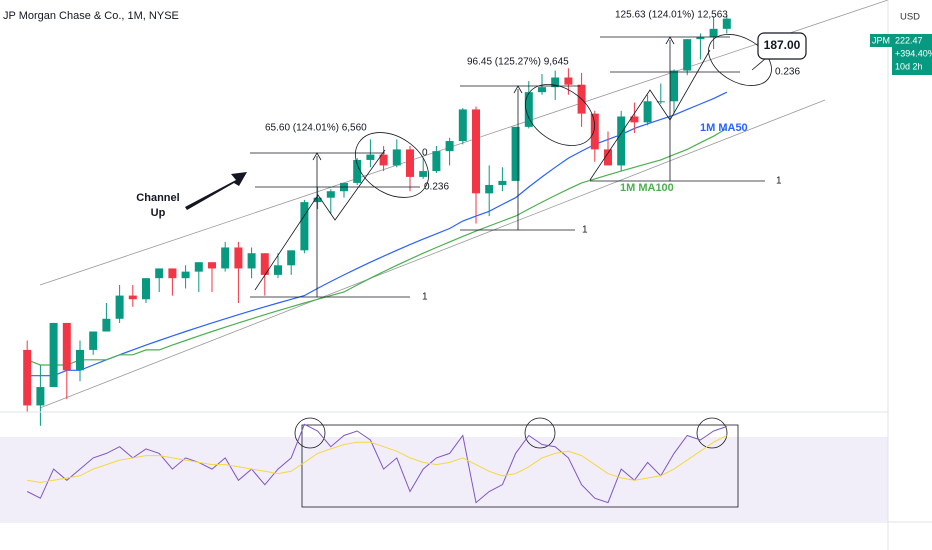 Image resolution: width=932 pixels, height=550 pixels. I want to click on price-box, so click(912, 54).